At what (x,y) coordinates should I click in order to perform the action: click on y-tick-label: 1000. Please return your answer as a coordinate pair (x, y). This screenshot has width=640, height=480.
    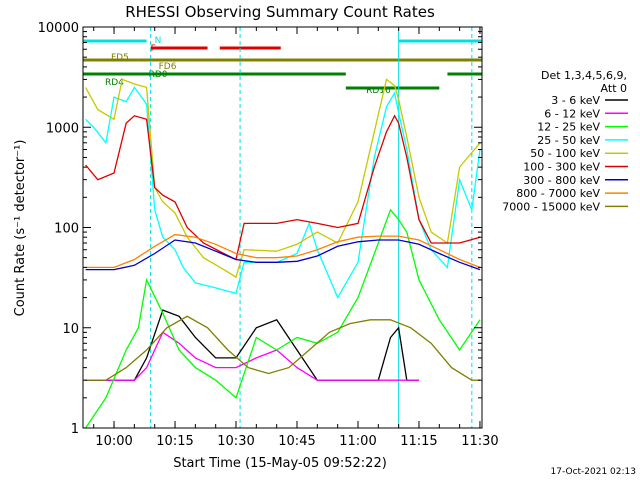
    Looking at the image, I should click on (62, 128).